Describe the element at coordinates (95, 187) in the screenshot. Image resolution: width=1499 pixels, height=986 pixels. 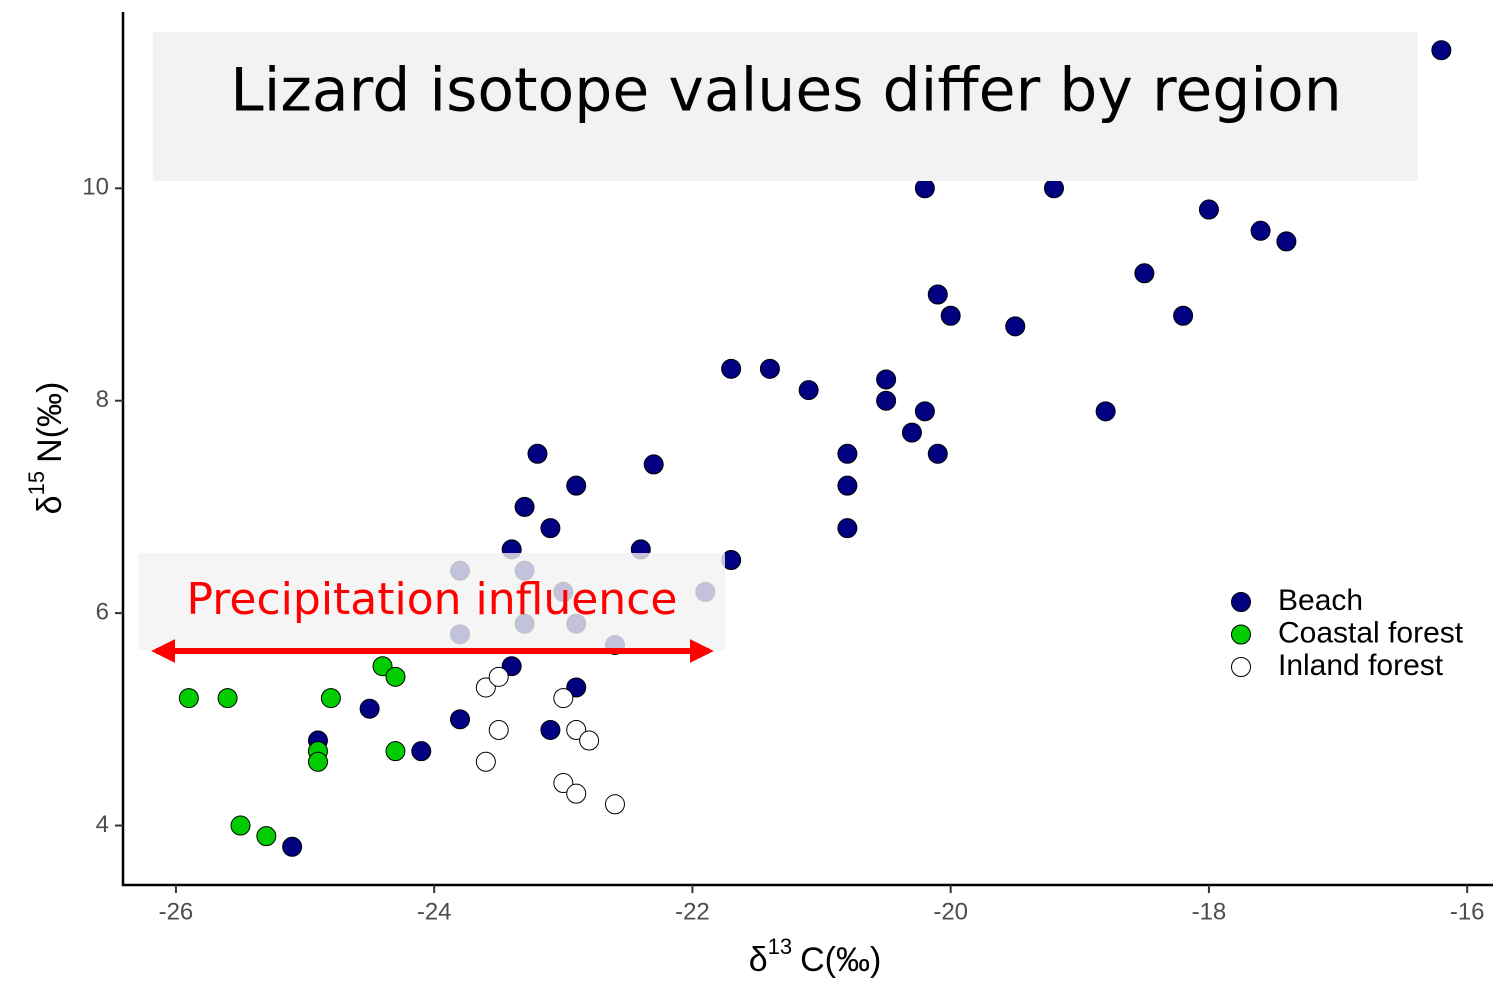
I see `y-tick-label: 10` at that location.